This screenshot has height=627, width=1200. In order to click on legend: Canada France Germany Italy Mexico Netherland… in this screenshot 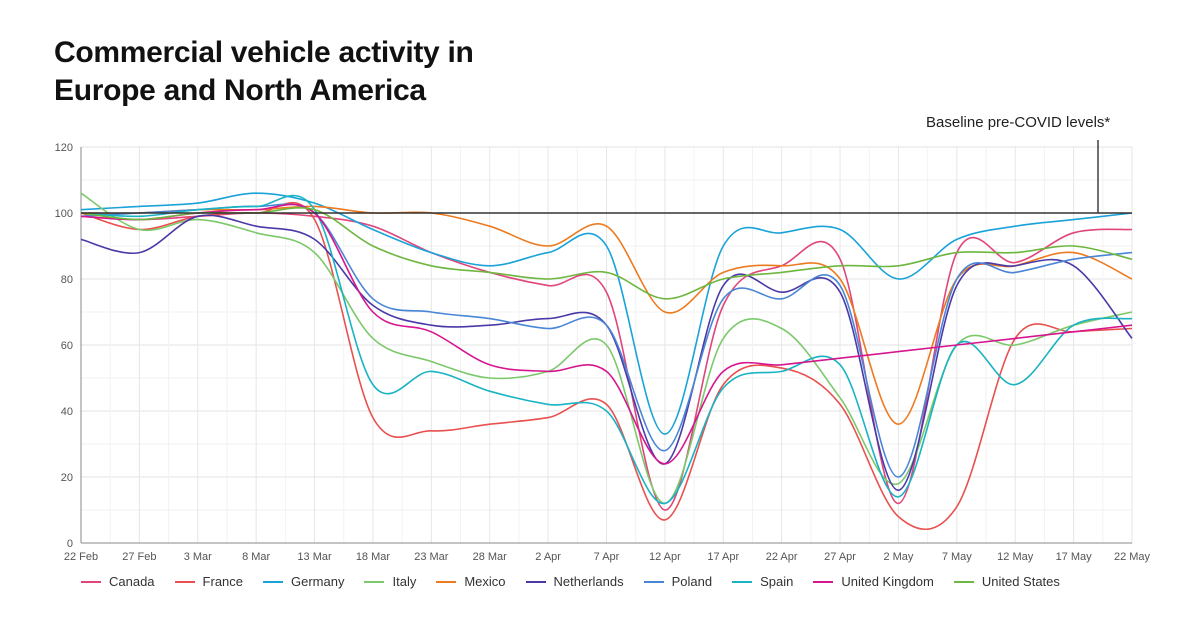, I will do `click(580, 581)`.